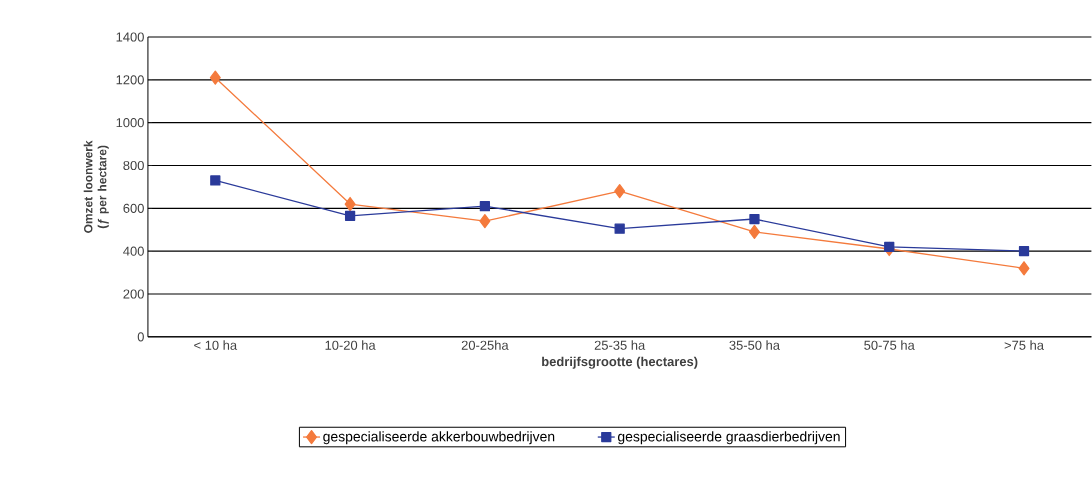 Image resolution: width=1092 pixels, height=504 pixels. Describe the element at coordinates (485, 345) in the screenshot. I see `x-tick-label: 20-25ha` at that location.